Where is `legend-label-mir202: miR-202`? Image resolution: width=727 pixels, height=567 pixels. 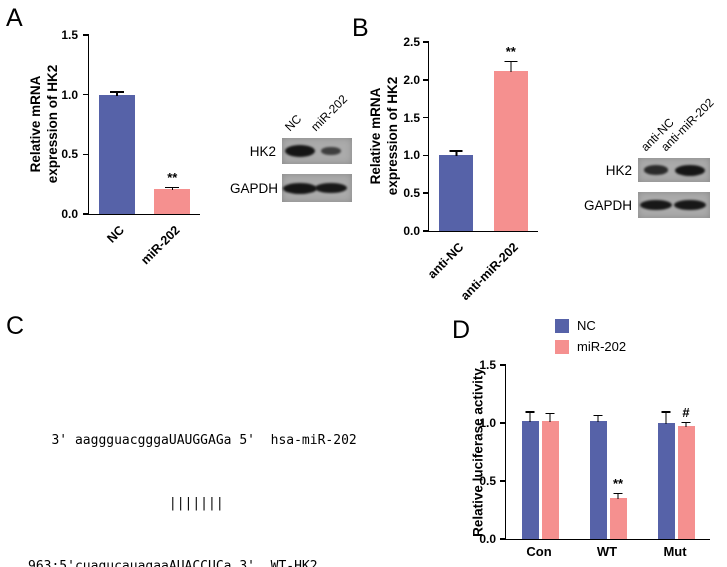
legend-label-mir202: miR-202 is located at coordinates (602, 346).